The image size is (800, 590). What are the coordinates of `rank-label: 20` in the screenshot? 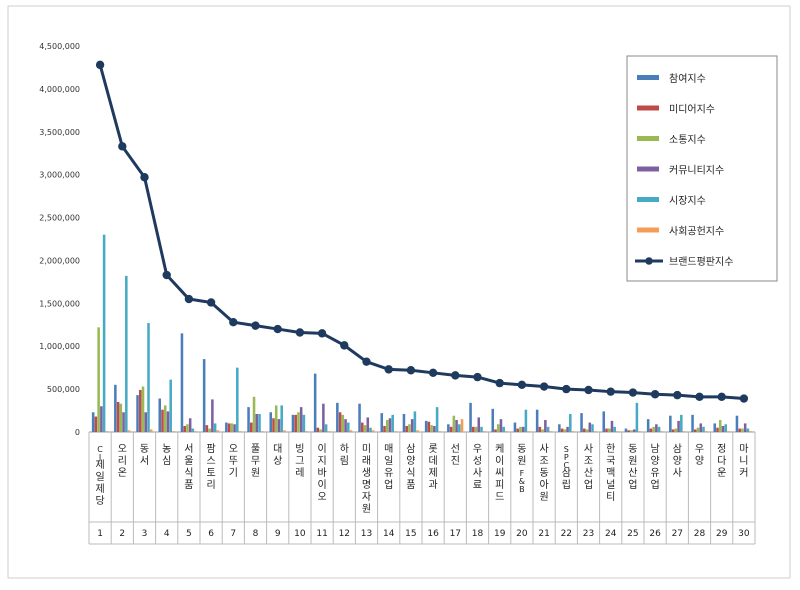 It's located at (522, 534).